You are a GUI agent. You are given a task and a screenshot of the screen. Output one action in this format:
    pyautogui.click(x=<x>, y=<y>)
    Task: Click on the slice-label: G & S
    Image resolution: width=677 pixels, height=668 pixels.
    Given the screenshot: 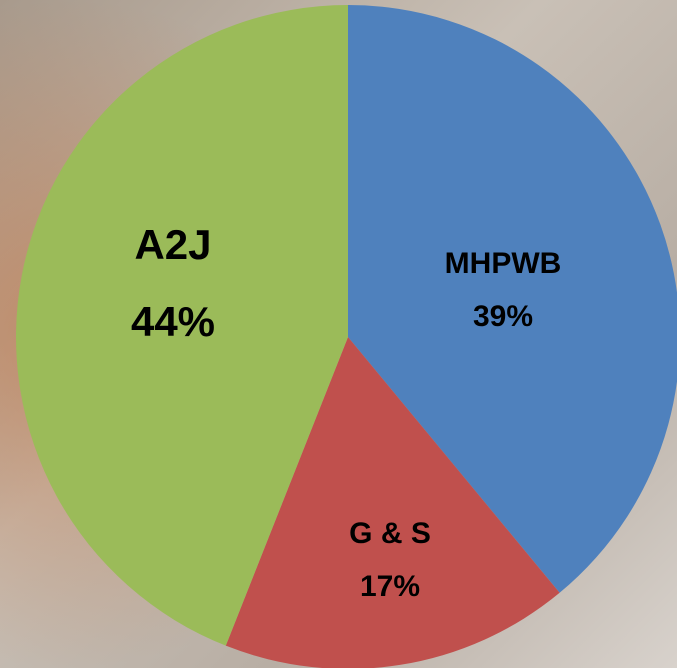 What is the action you would take?
    pyautogui.click(x=390, y=533)
    